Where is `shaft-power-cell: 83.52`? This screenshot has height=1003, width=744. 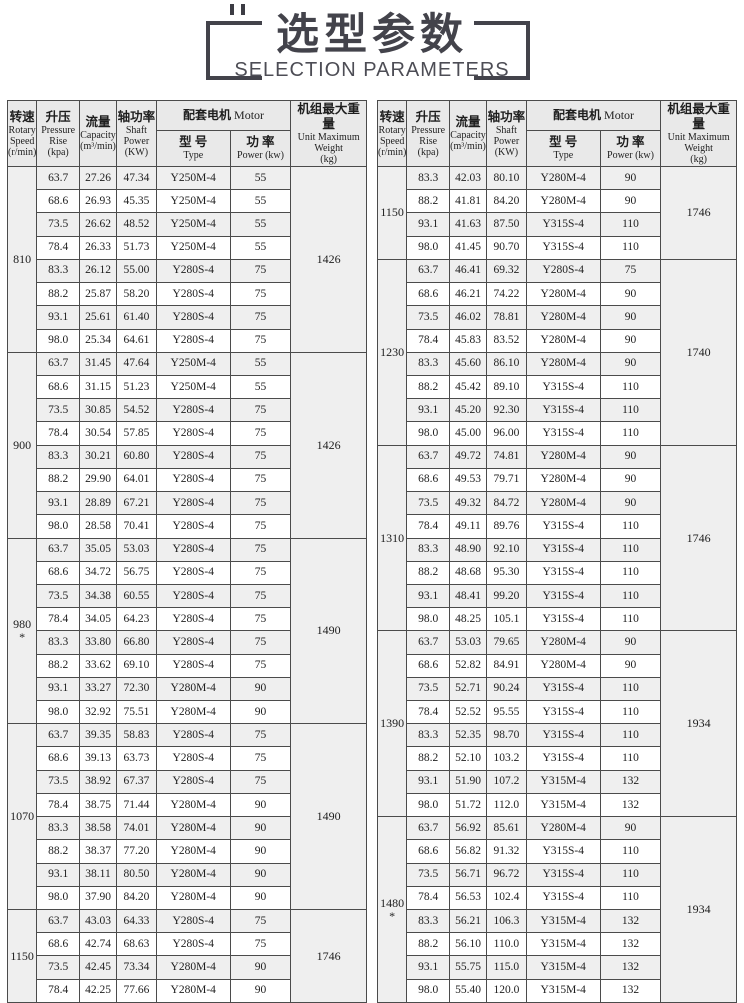
shaft-power-cell: 83.52 is located at coordinates (506, 340).